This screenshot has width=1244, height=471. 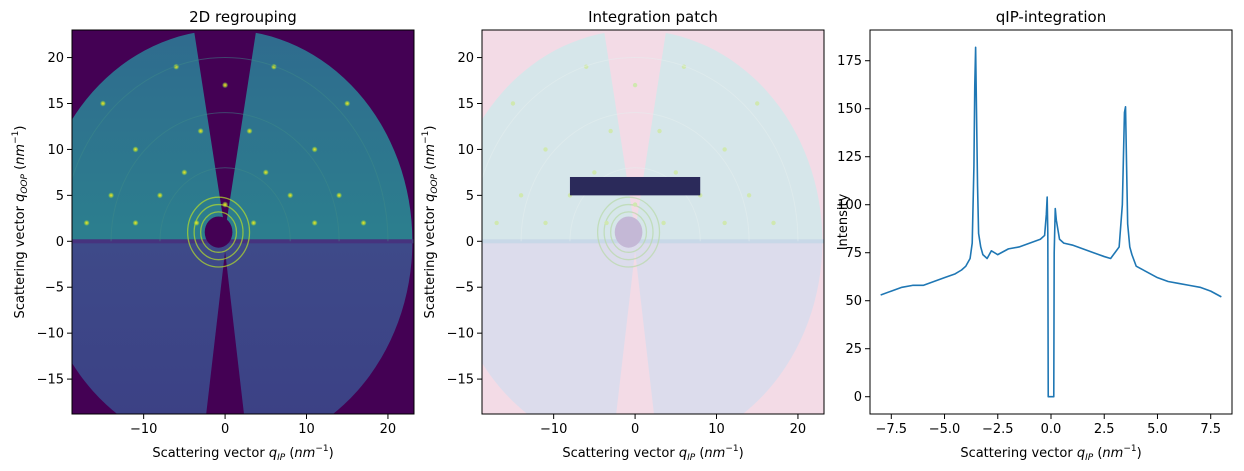 What do you see at coordinates (54, 288) in the screenshot?
I see `left-ytick-label: −5` at bounding box center [54, 288].